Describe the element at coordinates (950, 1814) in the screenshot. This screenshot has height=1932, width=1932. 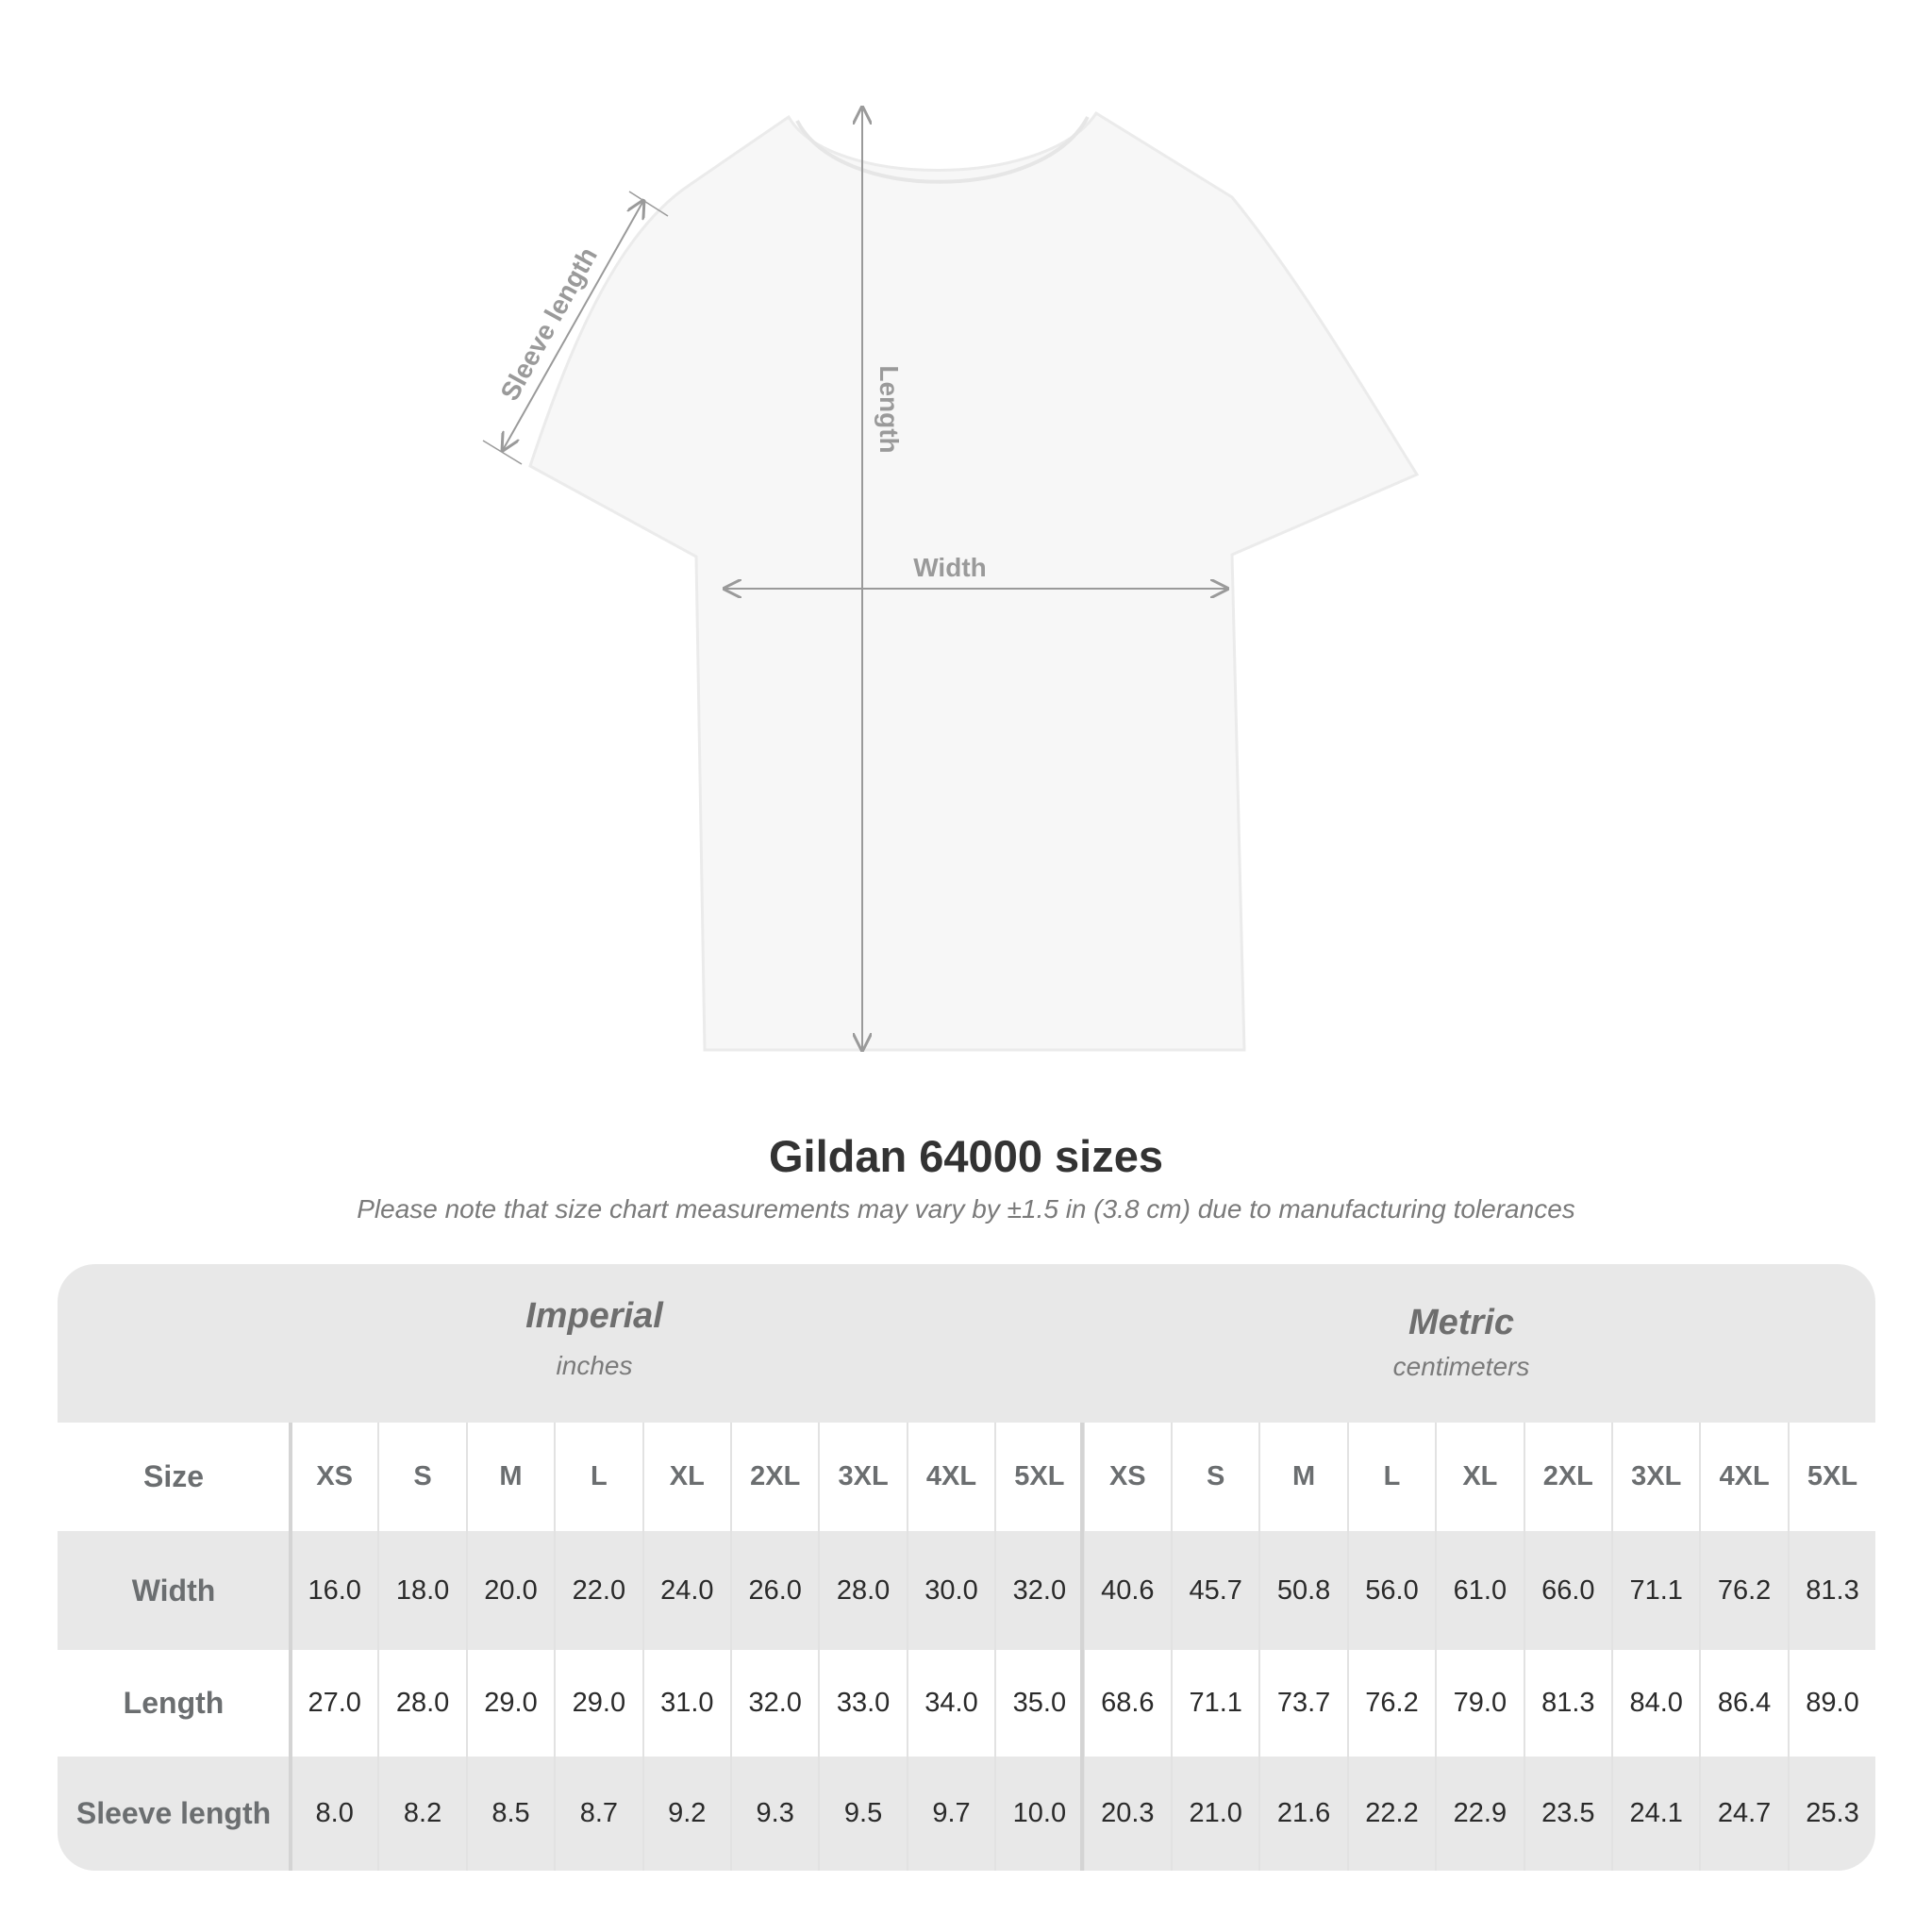
I see `imperial-value-cell: 9.7` at that location.